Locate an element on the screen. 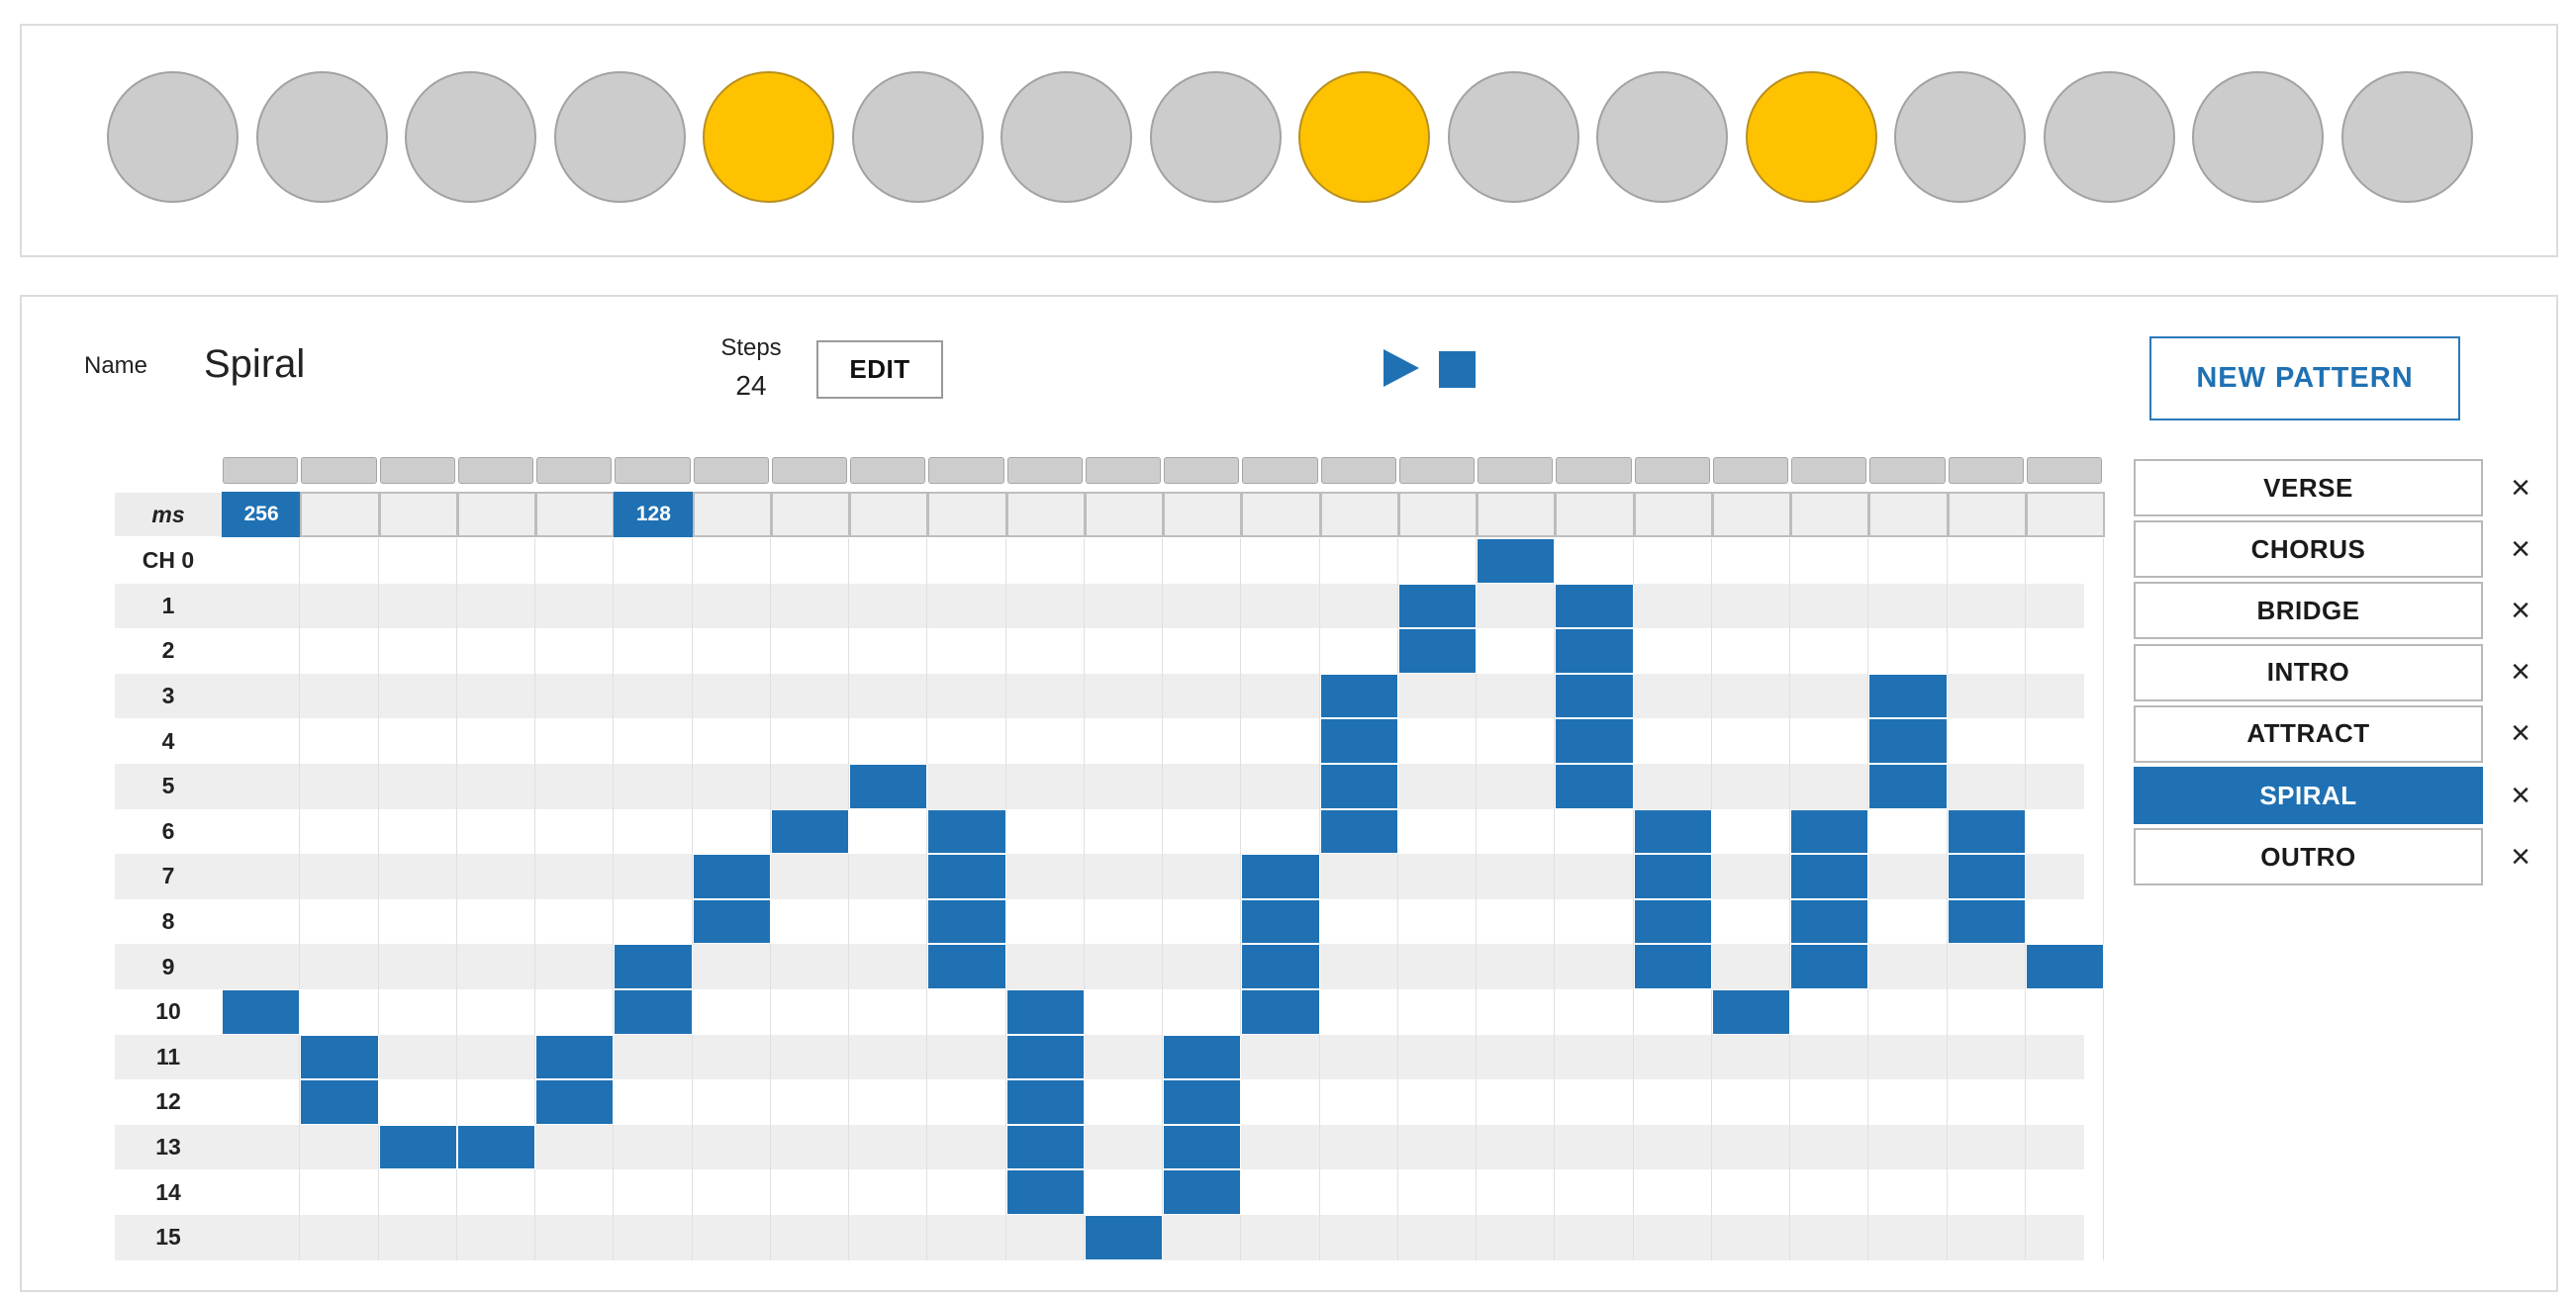  new-pattern-button: NEW PATTERN is located at coordinates (2304, 378).